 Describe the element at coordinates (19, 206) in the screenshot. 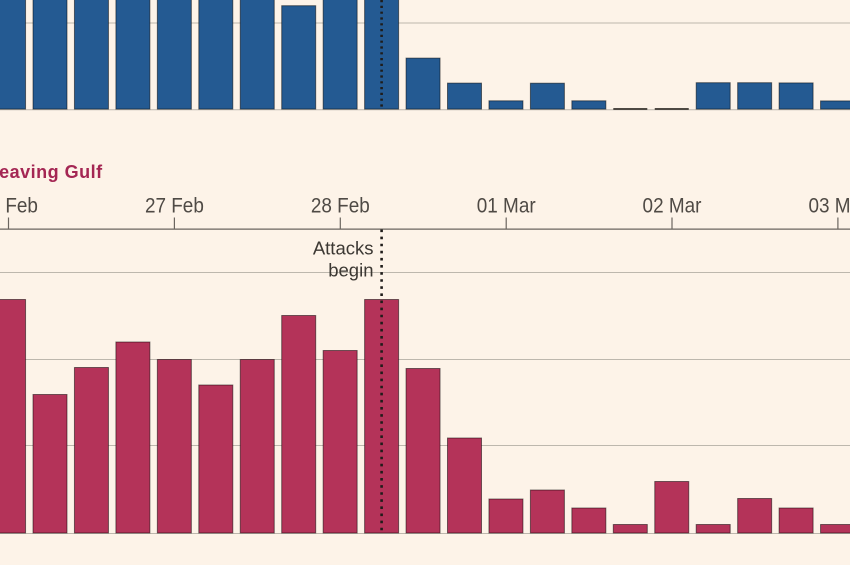

I see `svg-text: 26 Feb` at that location.